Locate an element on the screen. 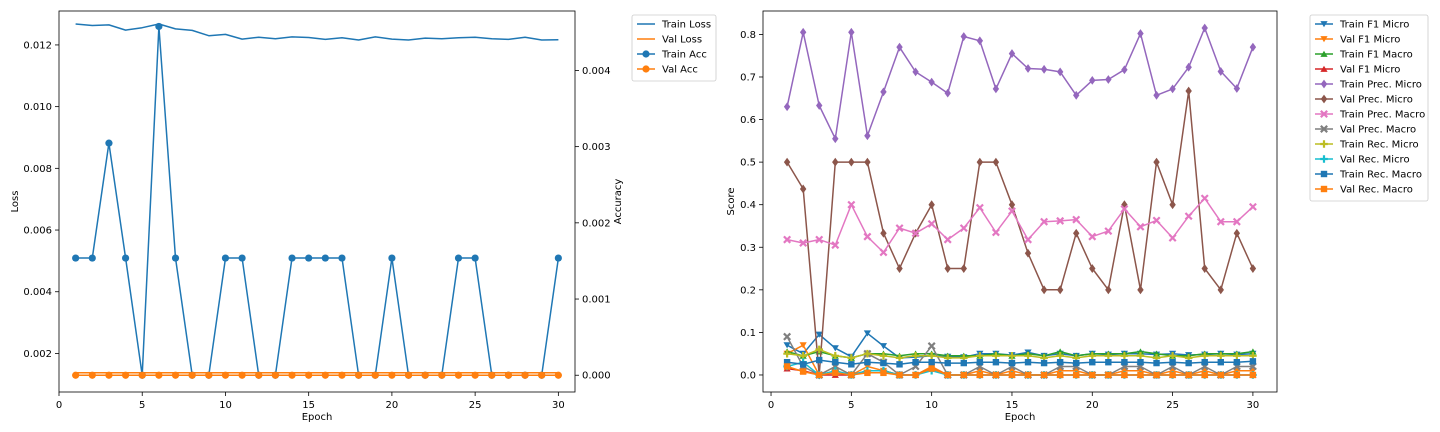 The height and width of the screenshot is (432, 1440). y-tick-label: 0.008 is located at coordinates (37, 169).